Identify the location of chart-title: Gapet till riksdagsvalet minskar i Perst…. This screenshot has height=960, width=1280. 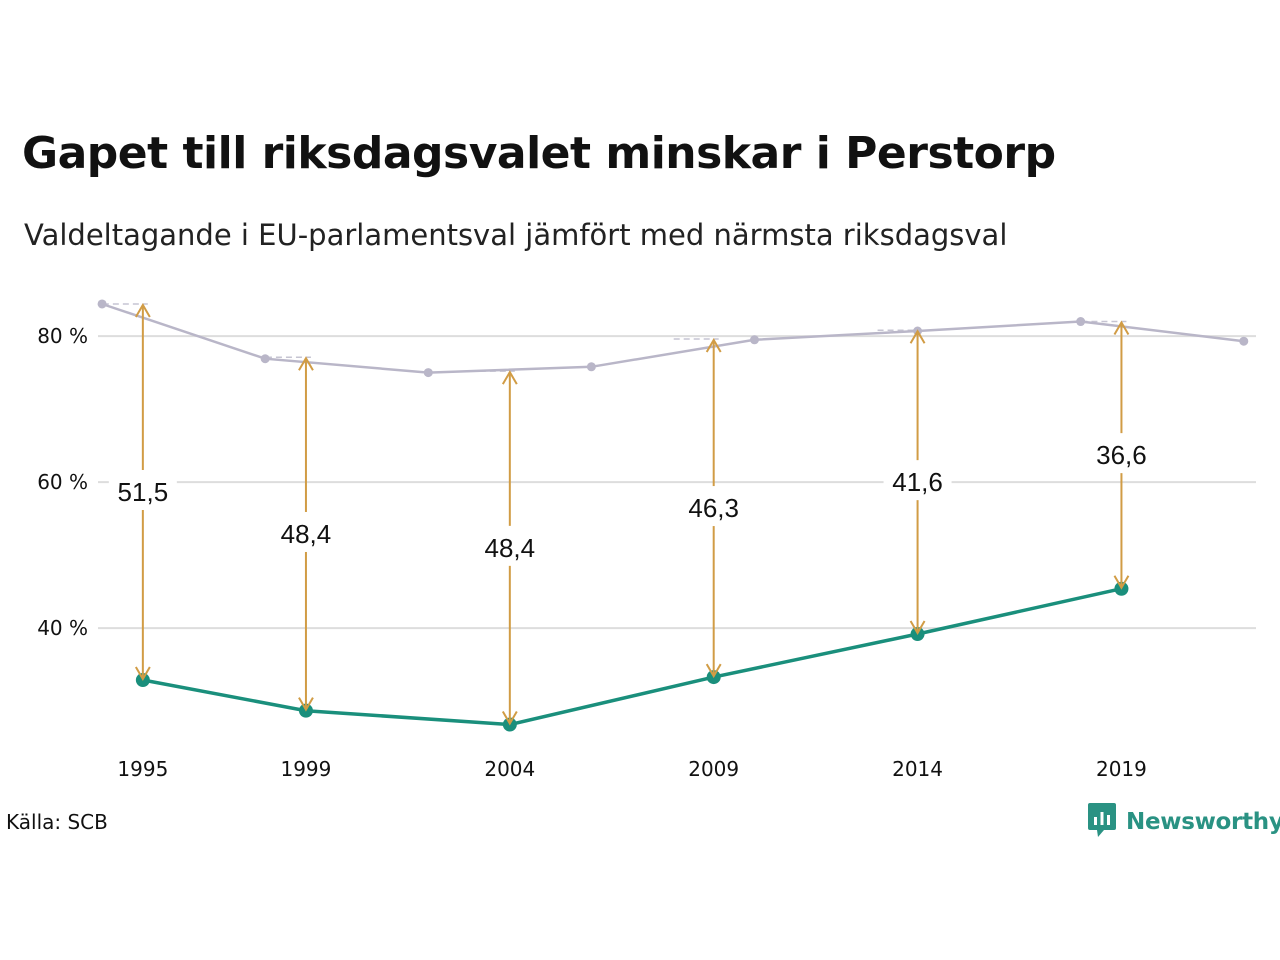
(539, 153).